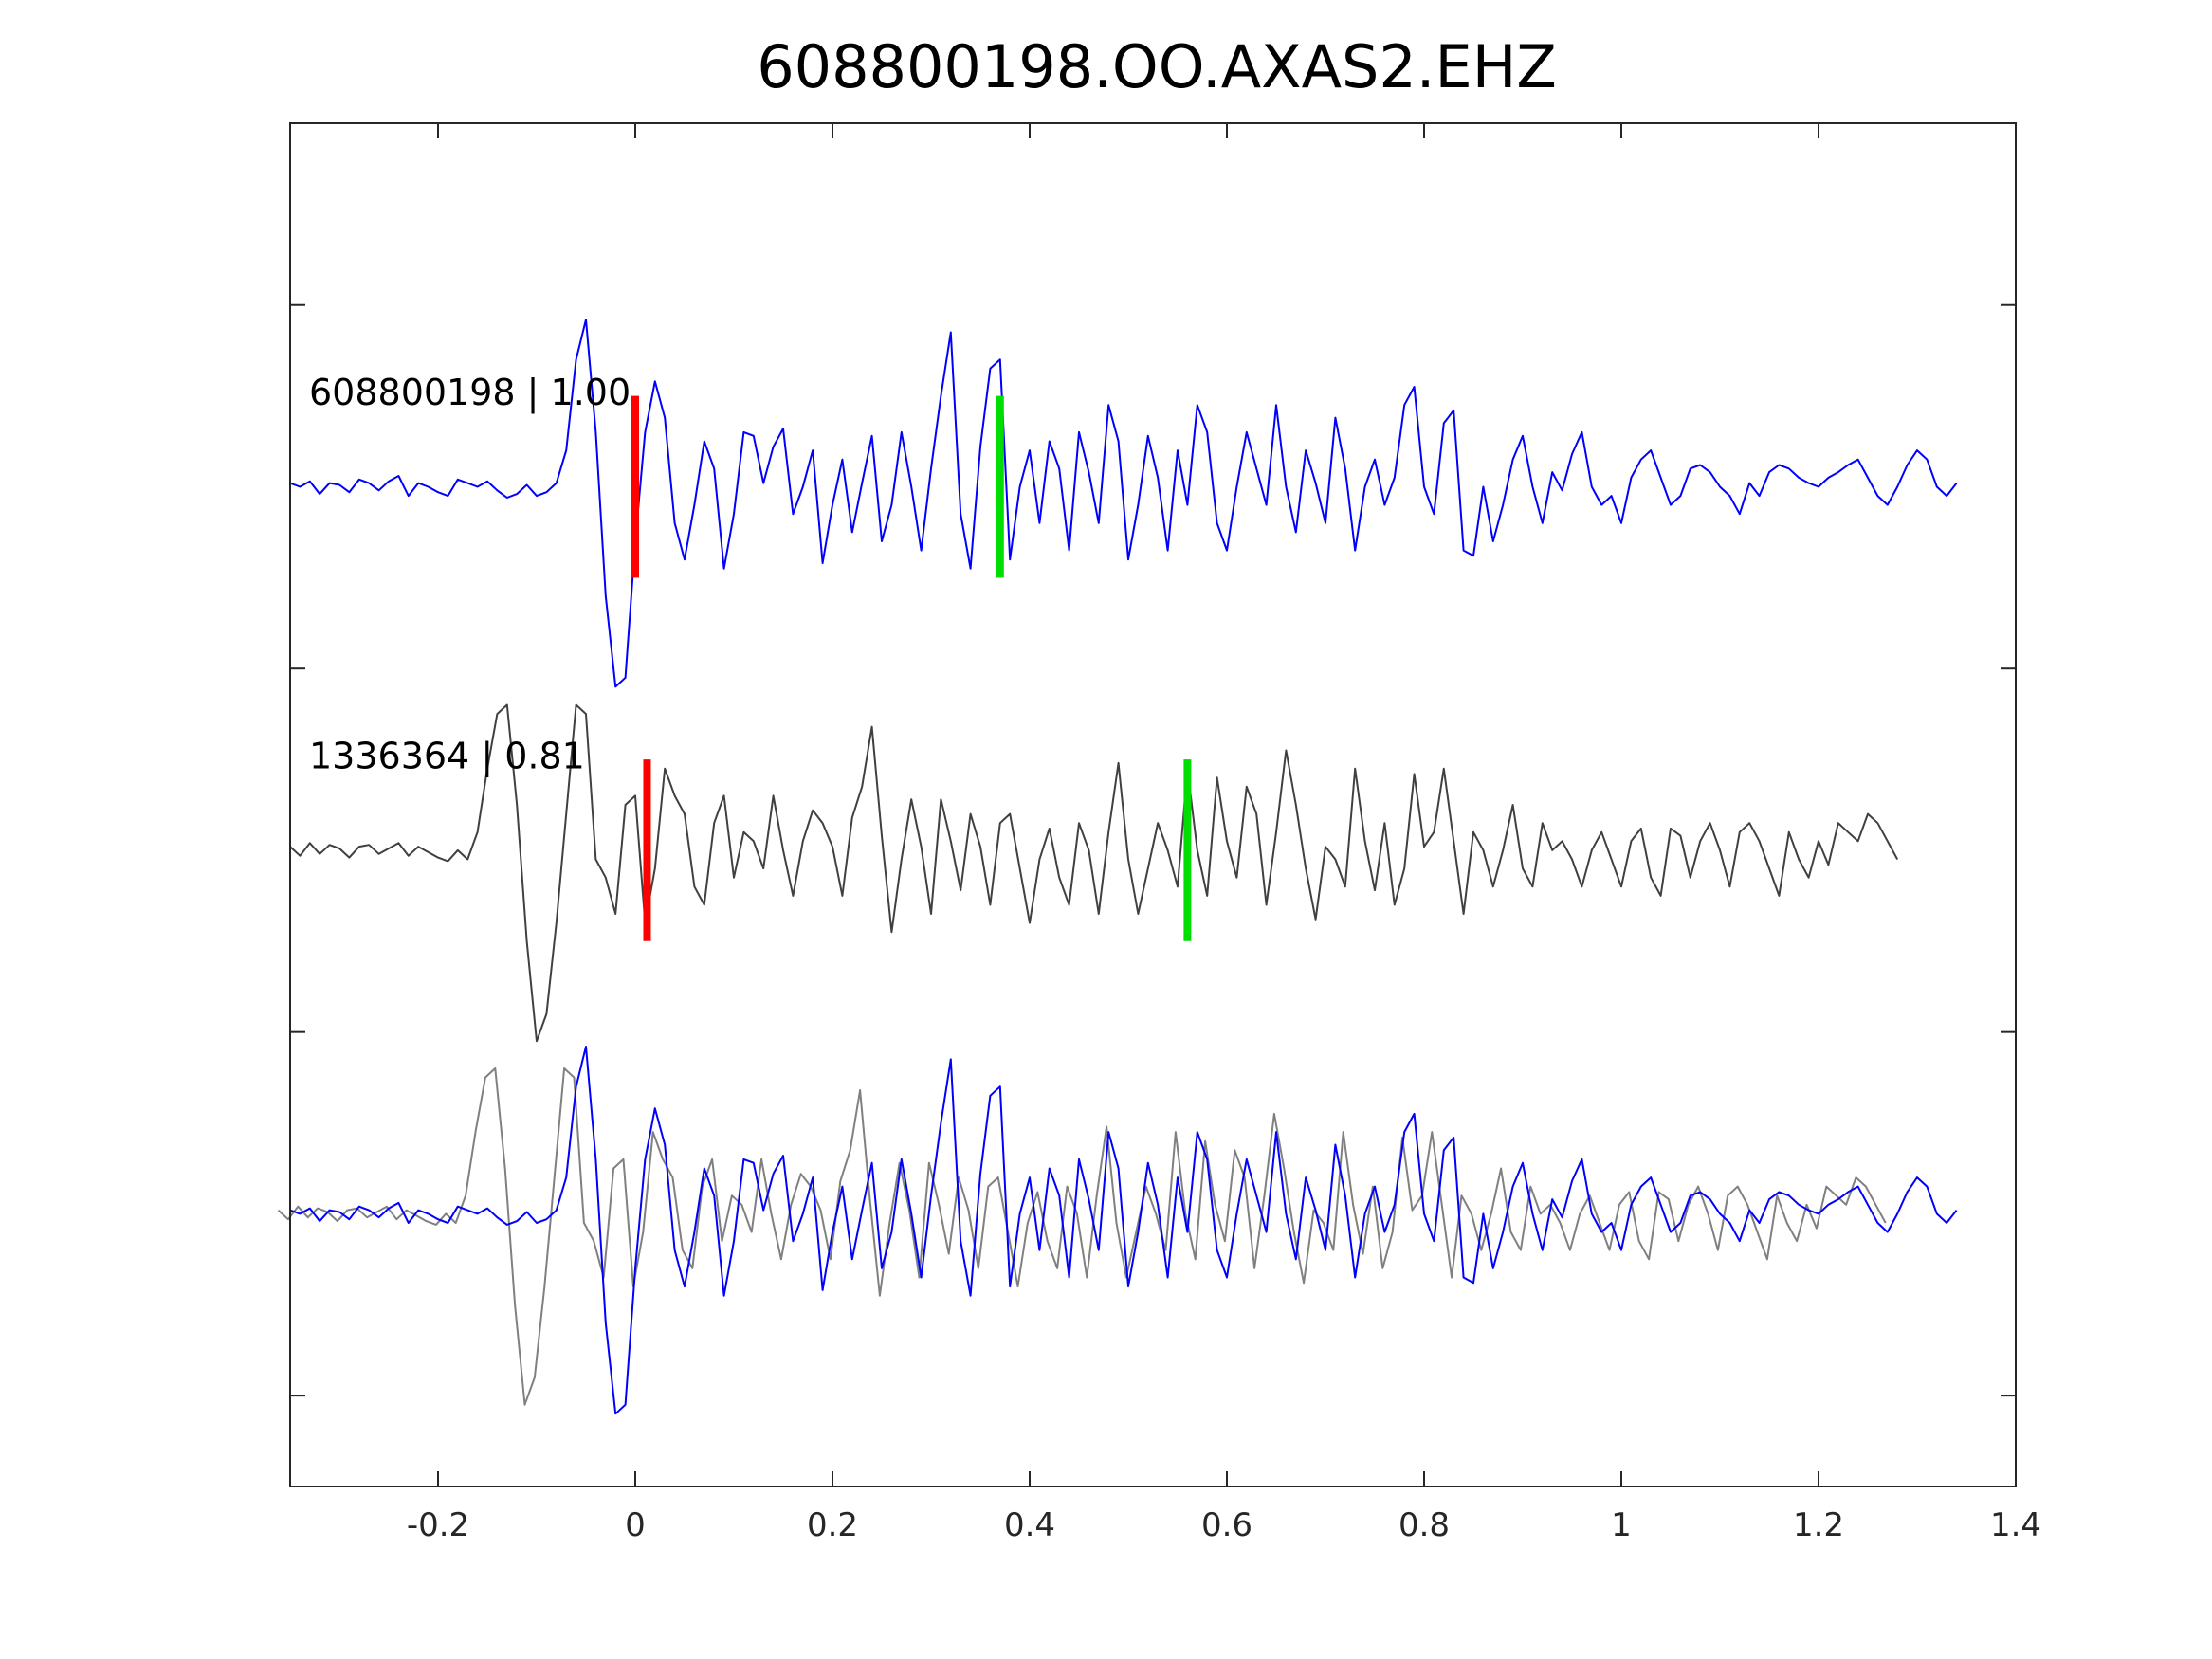 This screenshot has width=2212, height=1659. What do you see at coordinates (1818, 1525) in the screenshot?
I see `x-tick-label: 1.2` at bounding box center [1818, 1525].